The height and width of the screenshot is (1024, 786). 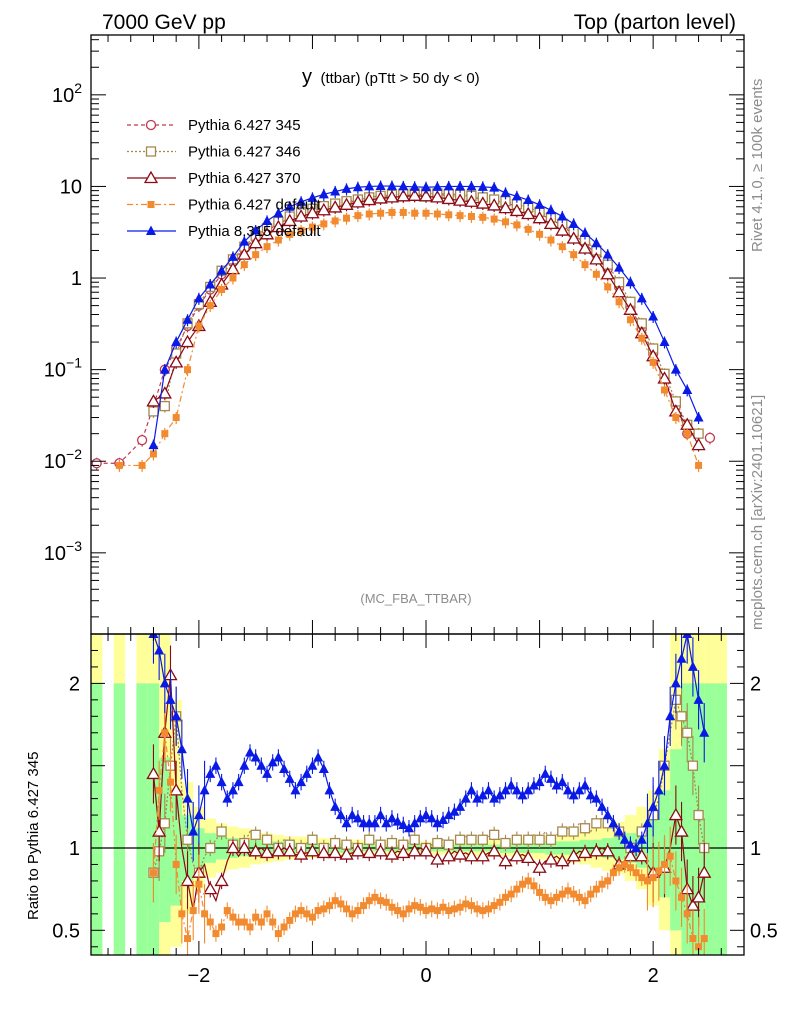 I want to click on main-title-var: y, so click(x=307, y=77).